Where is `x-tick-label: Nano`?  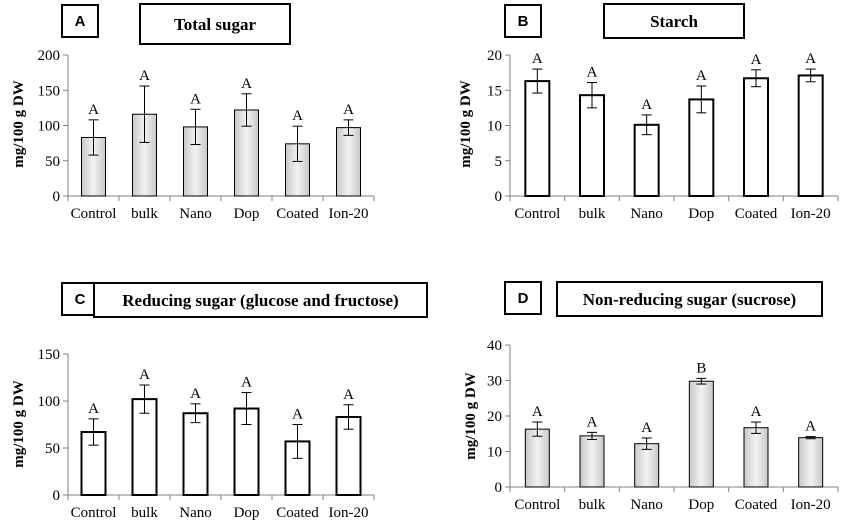 x-tick-label: Nano is located at coordinates (195, 513).